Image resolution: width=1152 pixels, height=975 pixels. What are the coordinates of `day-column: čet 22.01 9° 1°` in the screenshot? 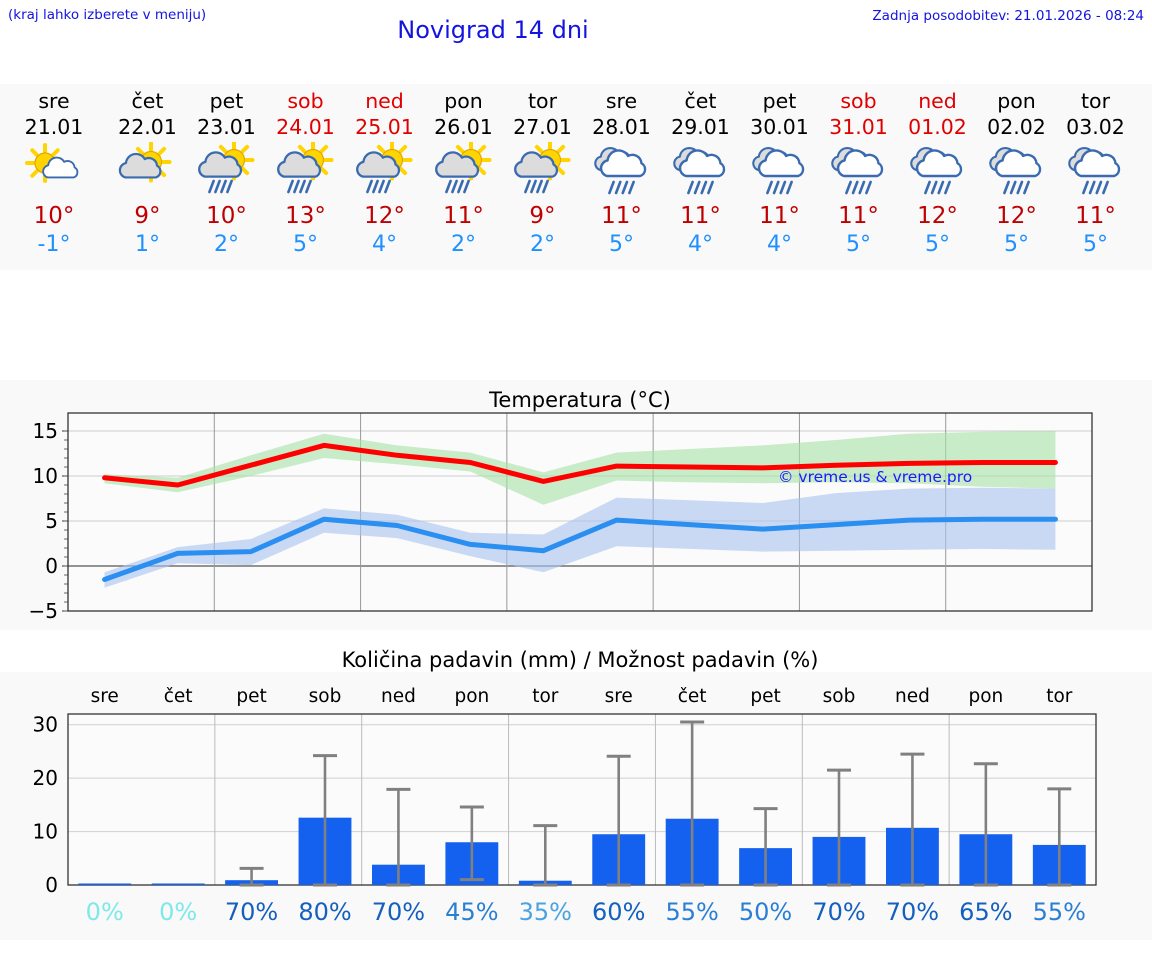 It's located at (147, 177).